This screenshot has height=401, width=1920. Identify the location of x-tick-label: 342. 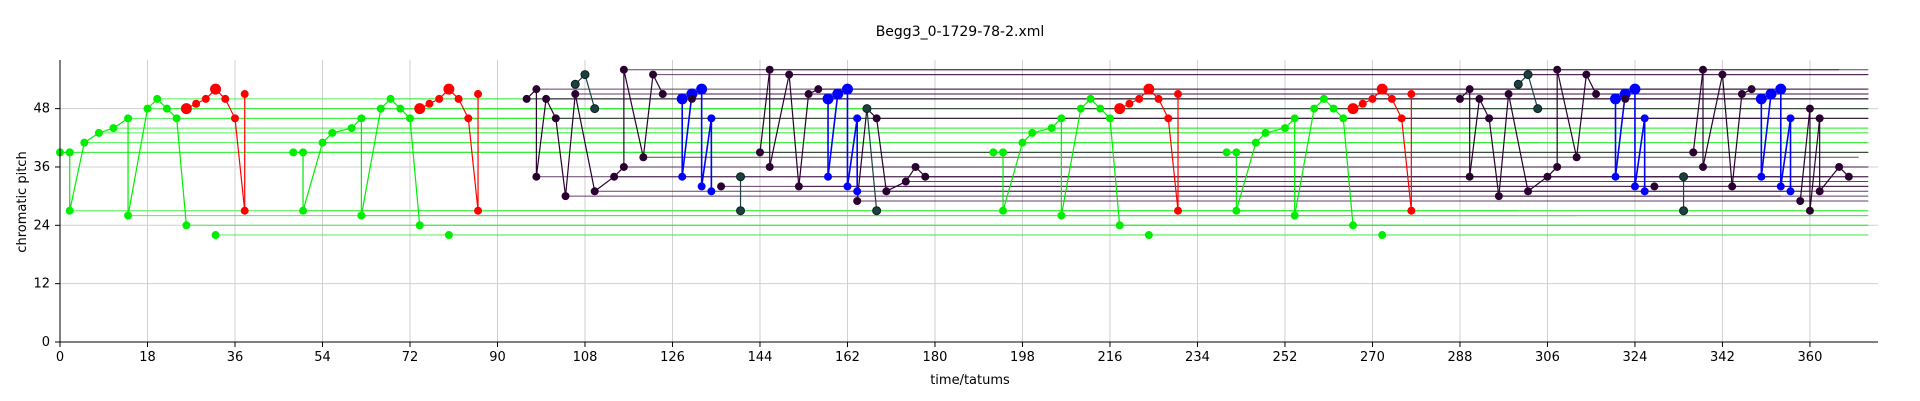
(1722, 357).